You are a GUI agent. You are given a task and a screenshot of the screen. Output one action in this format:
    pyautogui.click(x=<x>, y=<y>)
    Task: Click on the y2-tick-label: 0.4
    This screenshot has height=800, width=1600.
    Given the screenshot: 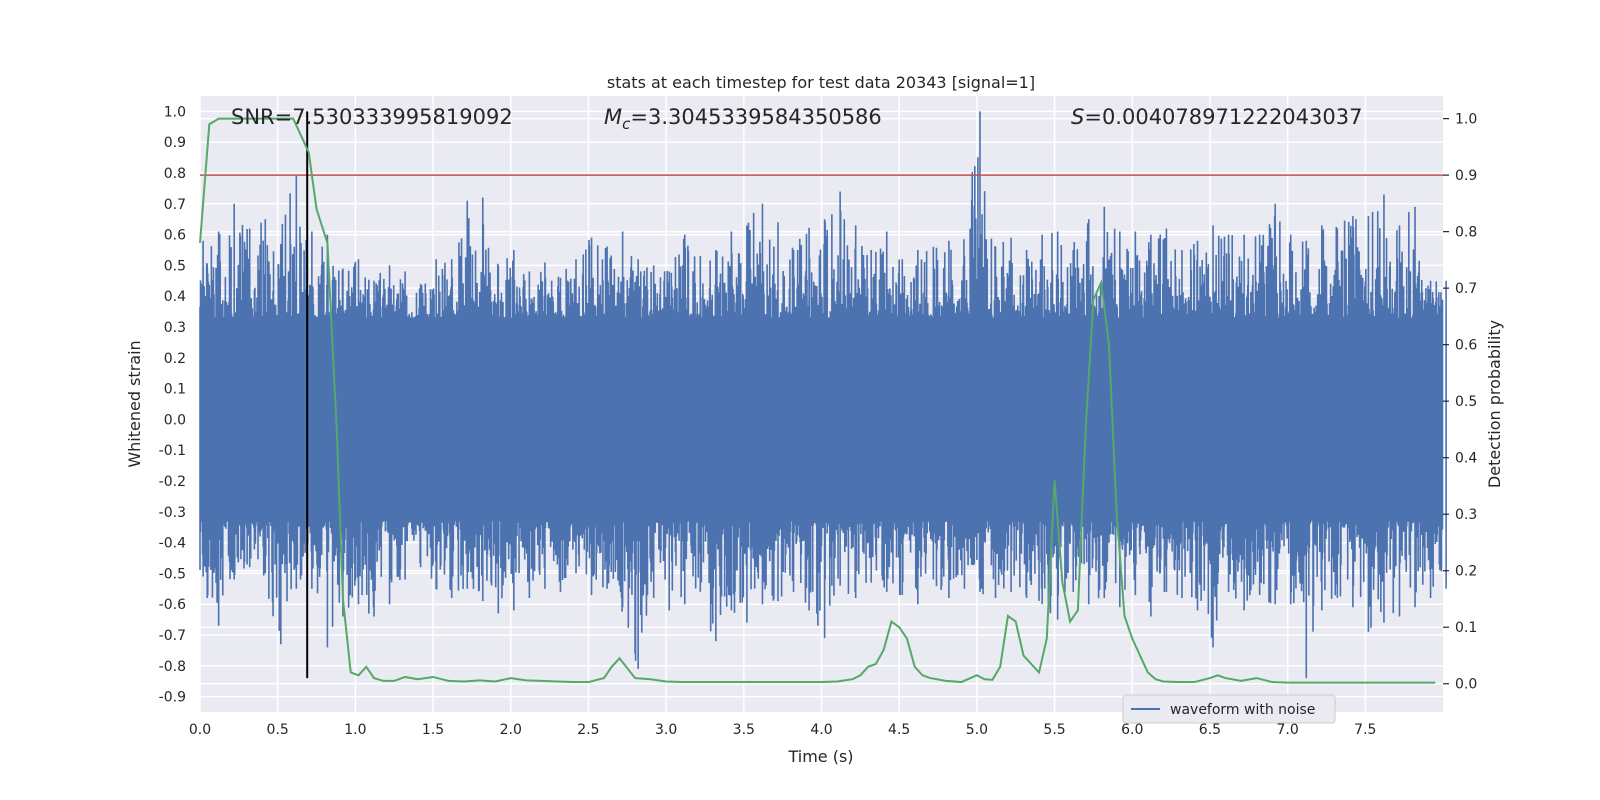 What is the action you would take?
    pyautogui.click(x=1466, y=459)
    